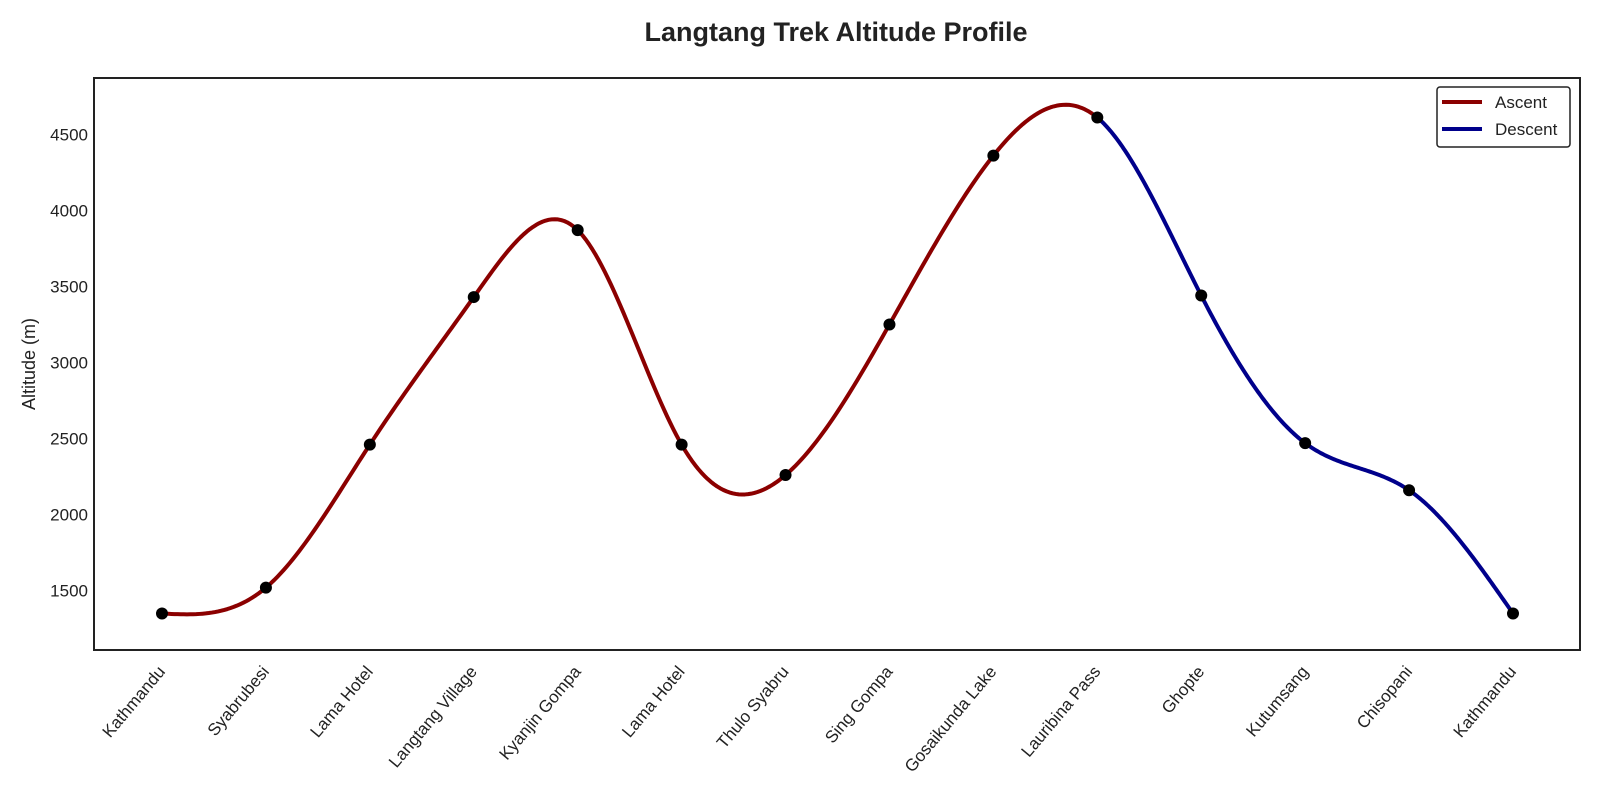 The image size is (1600, 800). What do you see at coordinates (835, 32) in the screenshot?
I see `chart-title: Langtang Trek Altitude Profile` at bounding box center [835, 32].